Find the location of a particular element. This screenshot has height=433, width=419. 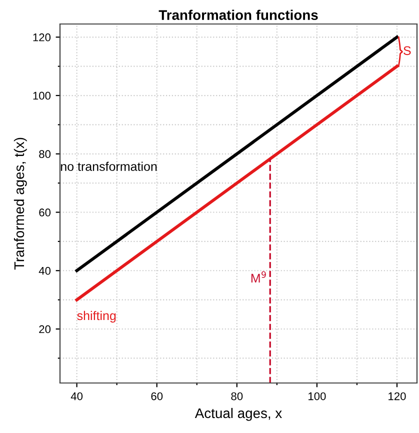

x-tick-label: 80 is located at coordinates (237, 396).